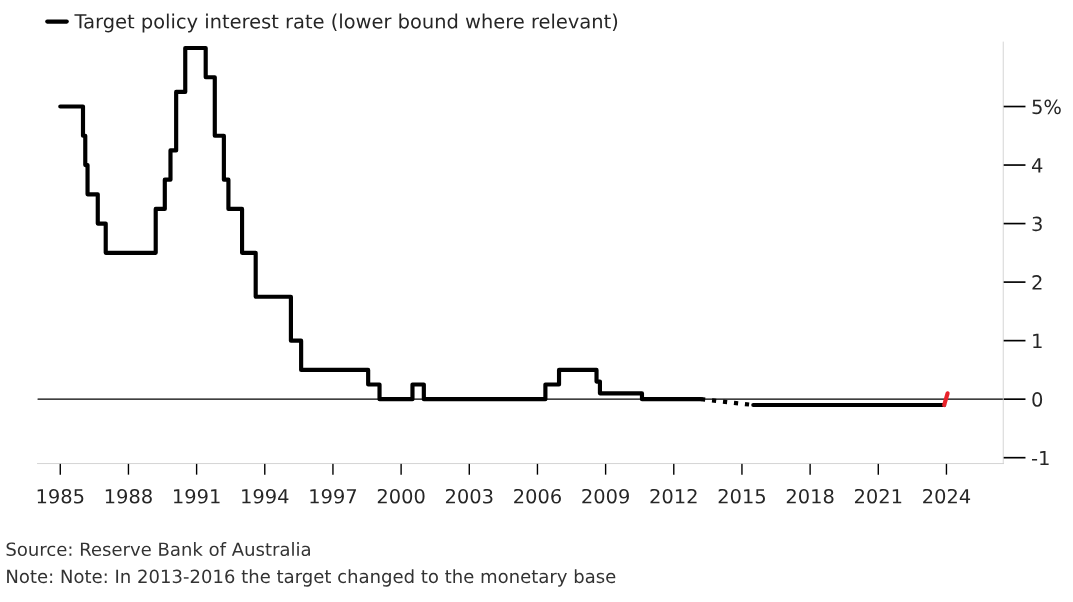 The width and height of the screenshot is (1073, 602). I want to click on x-tick-label: 2018, so click(810, 496).